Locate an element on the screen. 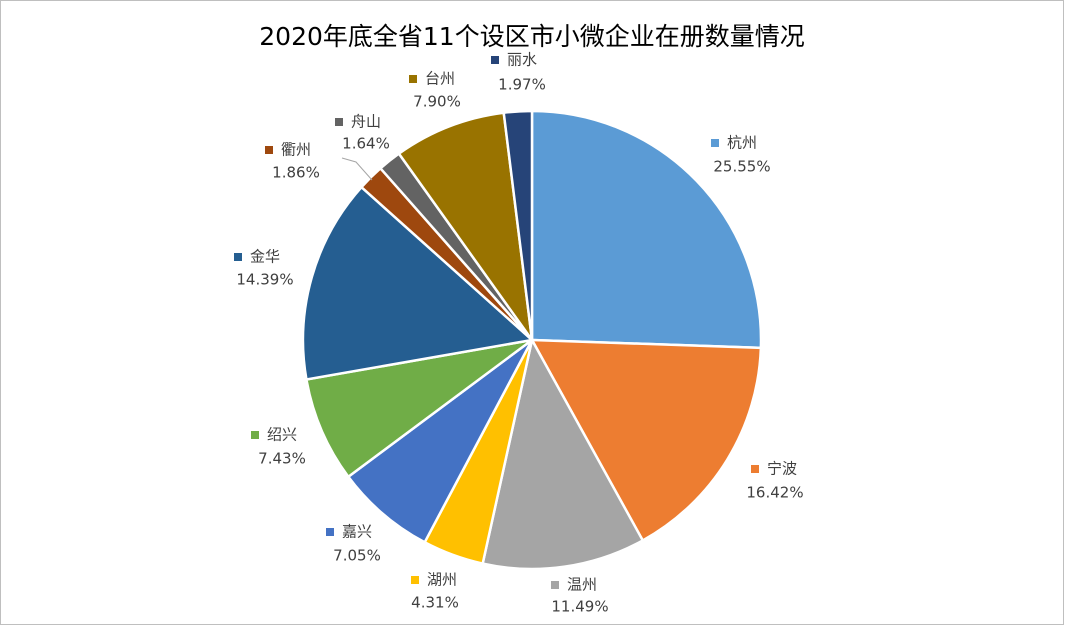 This screenshot has width=1065, height=626. leader-line is located at coordinates (357, 169).